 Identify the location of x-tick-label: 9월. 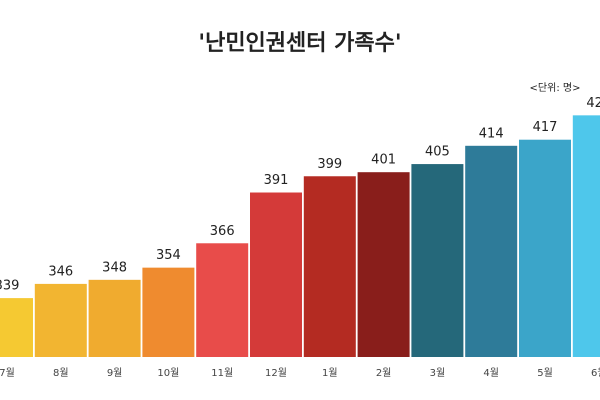
(115, 373).